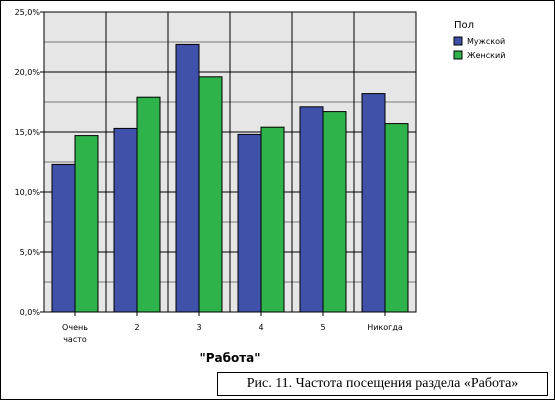 This screenshot has height=401, width=555. Describe the element at coordinates (464, 25) in the screenshot. I see `legend-title: Пол` at that location.